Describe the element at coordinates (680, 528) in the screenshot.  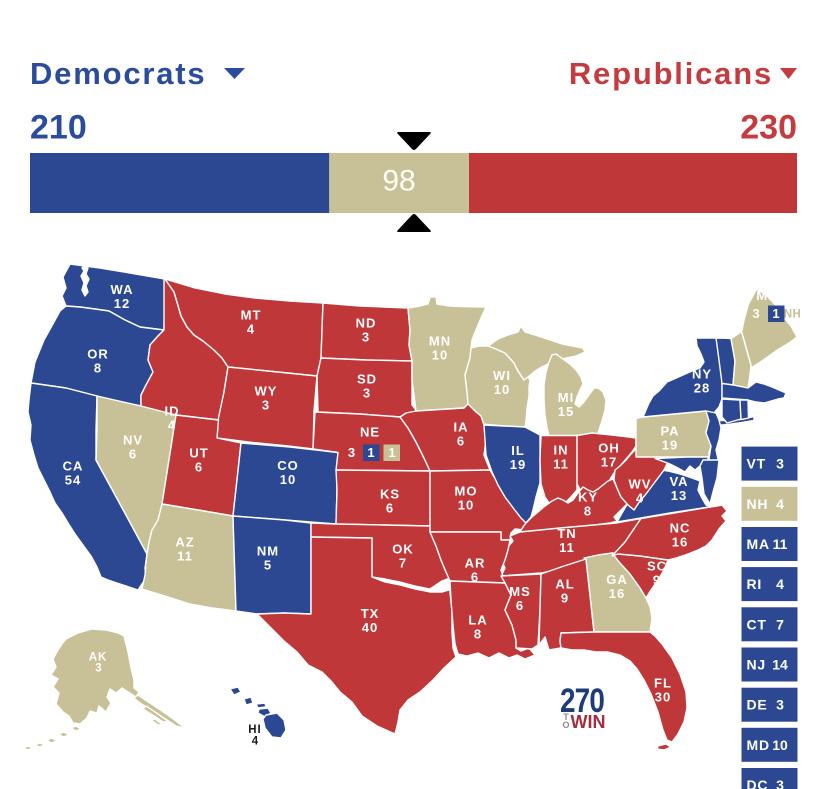
I see `svg-text: NC` at that location.